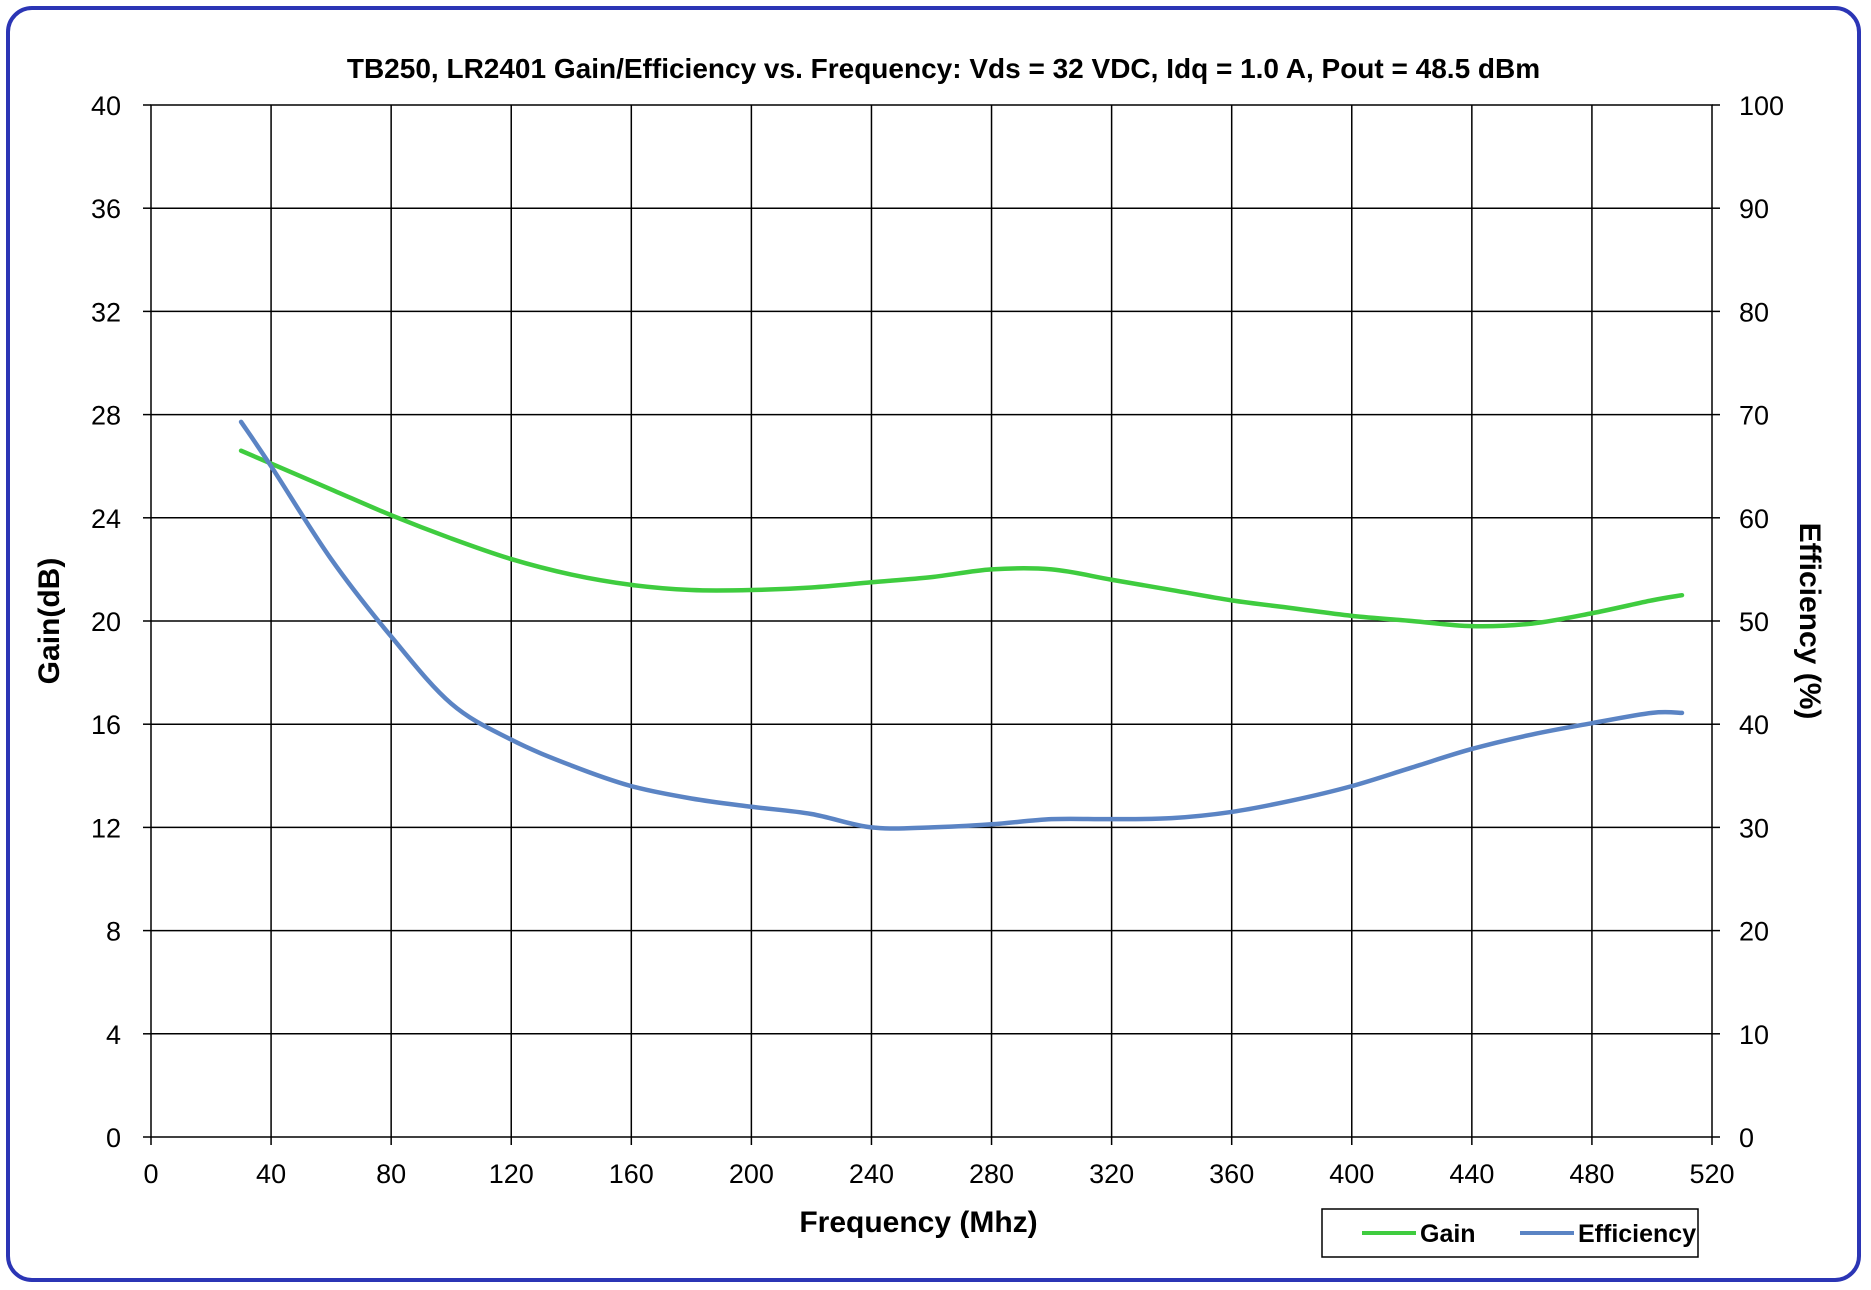 Image resolution: width=1871 pixels, height=1290 pixels. What do you see at coordinates (113, 1035) in the screenshot?
I see `y-tick-label: 4` at bounding box center [113, 1035].